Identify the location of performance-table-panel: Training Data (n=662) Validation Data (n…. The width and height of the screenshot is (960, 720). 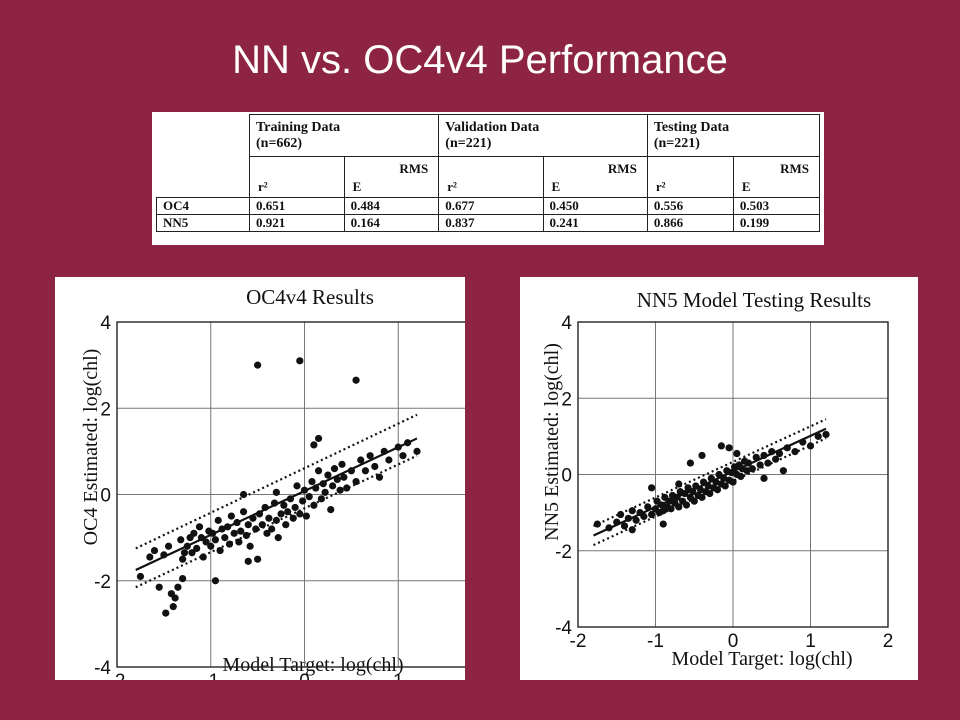
(488, 178).